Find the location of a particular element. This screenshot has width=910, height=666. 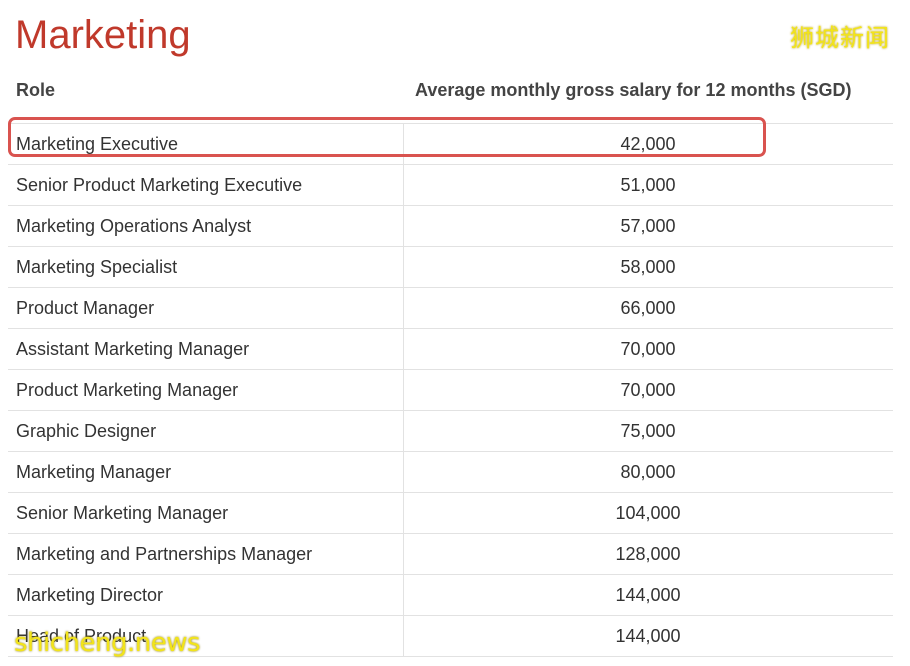

table-row: Marketing Specialist 58,000 is located at coordinates (450, 267).